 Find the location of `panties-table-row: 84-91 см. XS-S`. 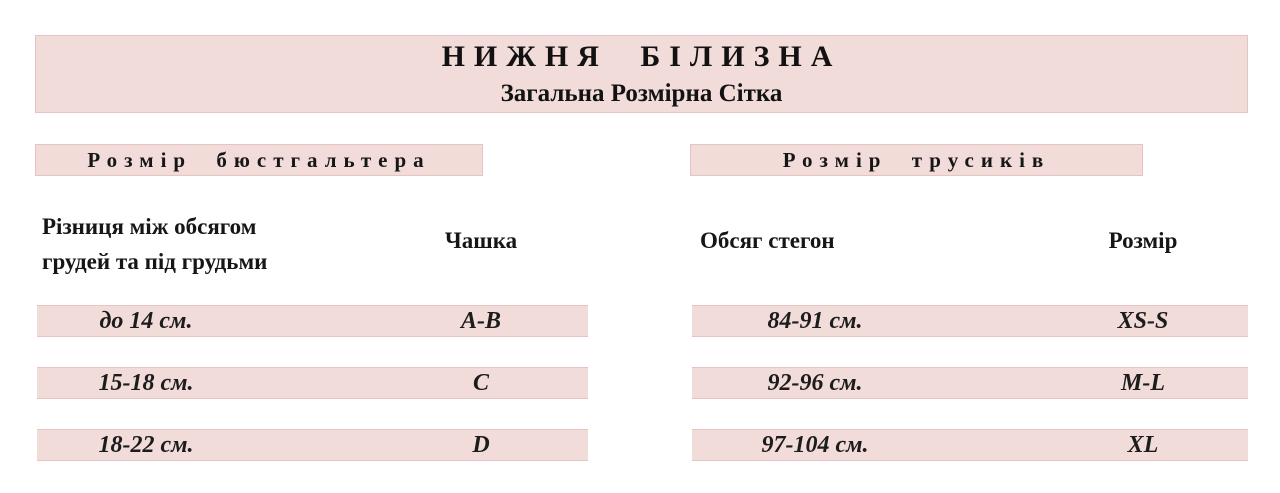

panties-table-row: 84-91 см. XS-S is located at coordinates (970, 321).